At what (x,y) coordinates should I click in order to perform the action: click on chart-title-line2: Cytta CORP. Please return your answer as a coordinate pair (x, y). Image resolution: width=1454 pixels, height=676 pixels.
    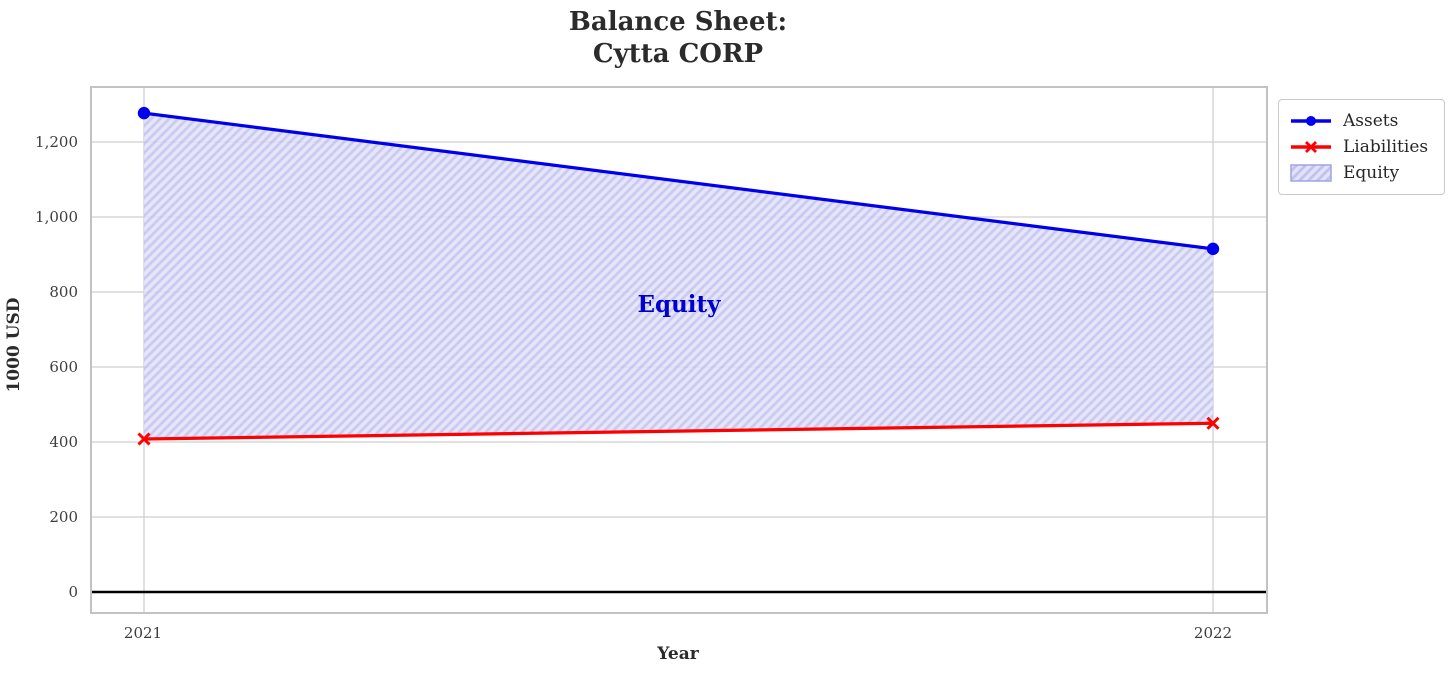
    Looking at the image, I should click on (678, 54).